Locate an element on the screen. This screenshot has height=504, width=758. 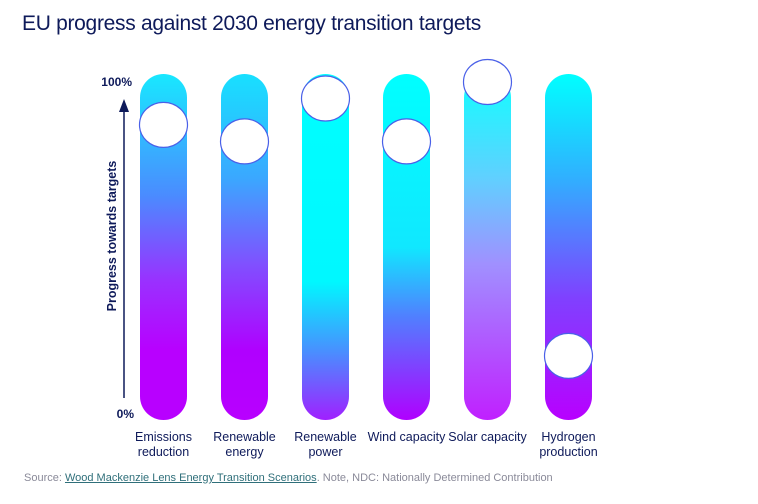
y-axis: 100% 0% Progress towards targets is located at coordinates (117, 248).